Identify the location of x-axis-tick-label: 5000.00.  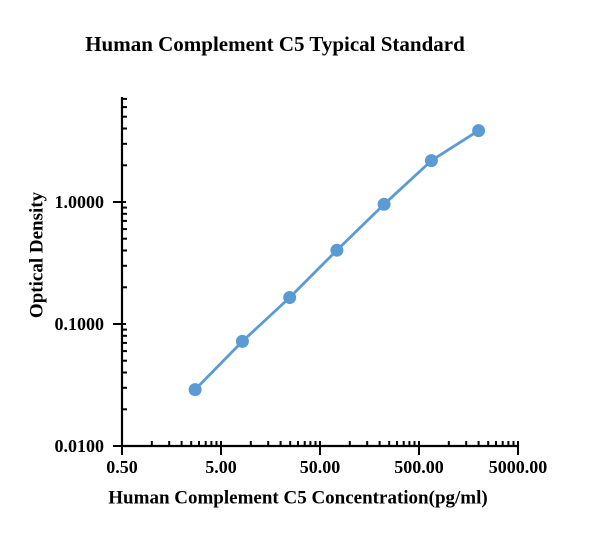
(518, 467).